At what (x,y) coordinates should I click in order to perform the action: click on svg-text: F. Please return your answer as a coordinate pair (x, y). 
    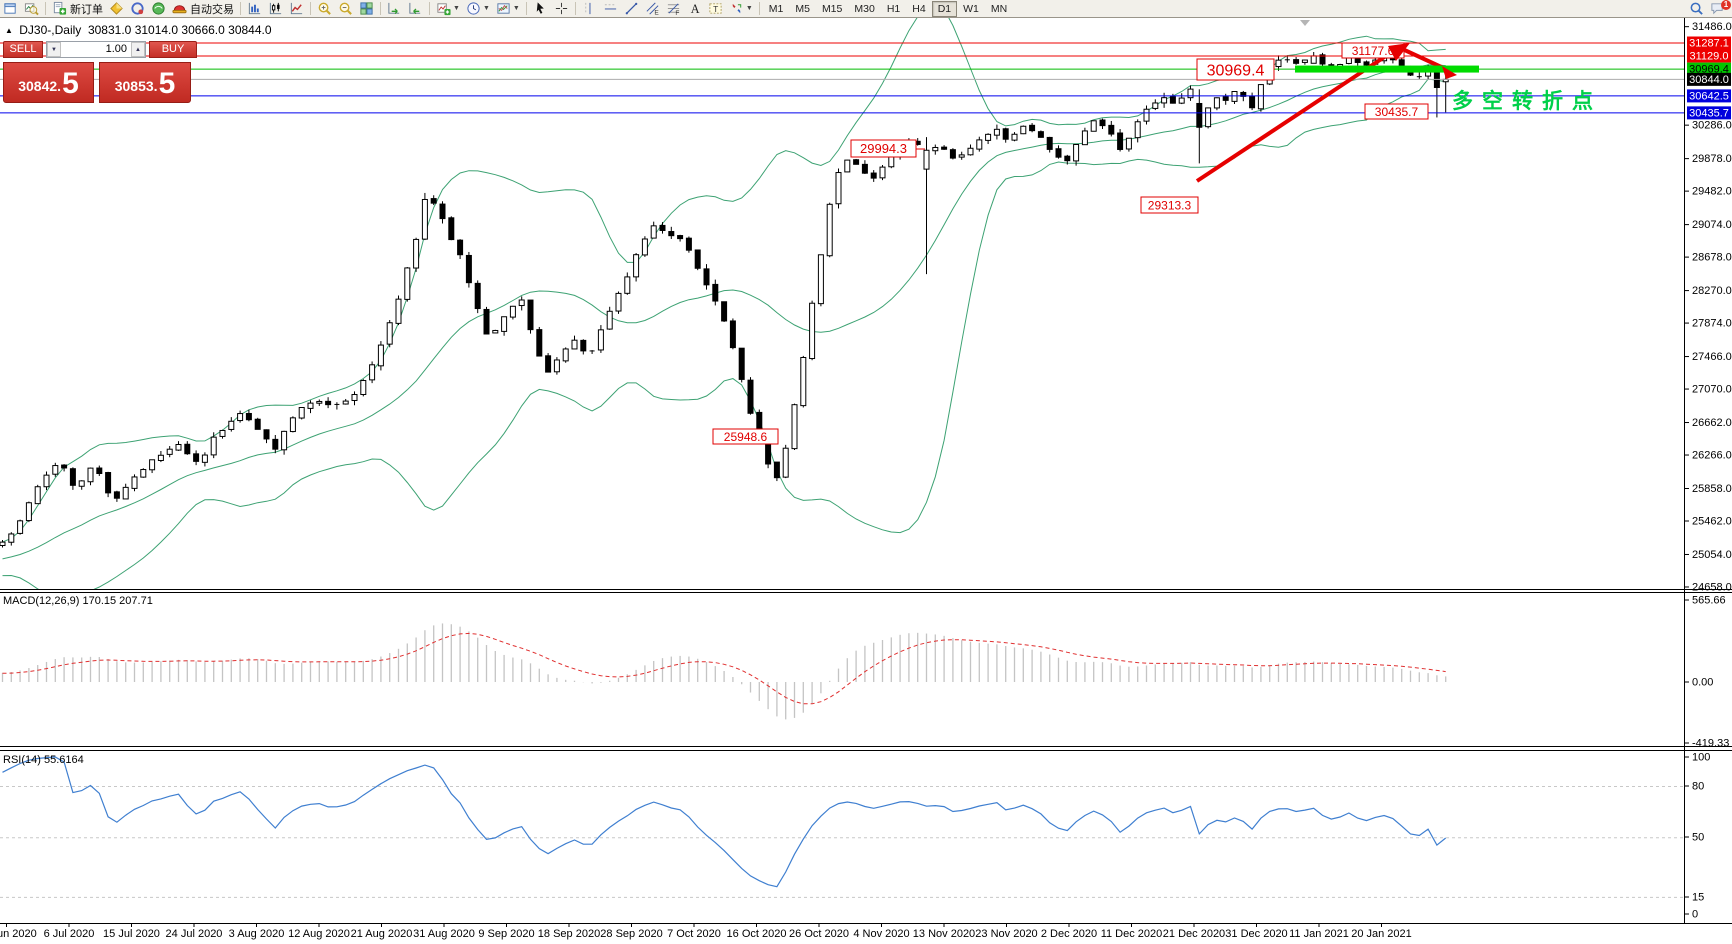
    Looking at the image, I should click on (677, 13).